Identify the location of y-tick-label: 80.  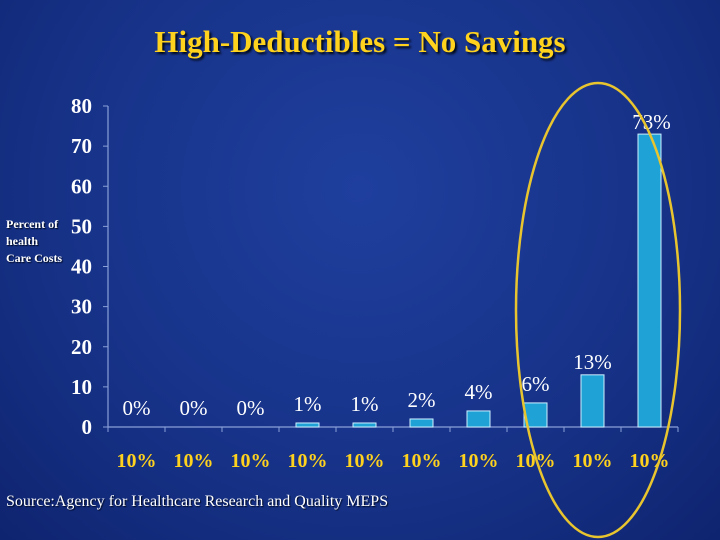
(81, 106).